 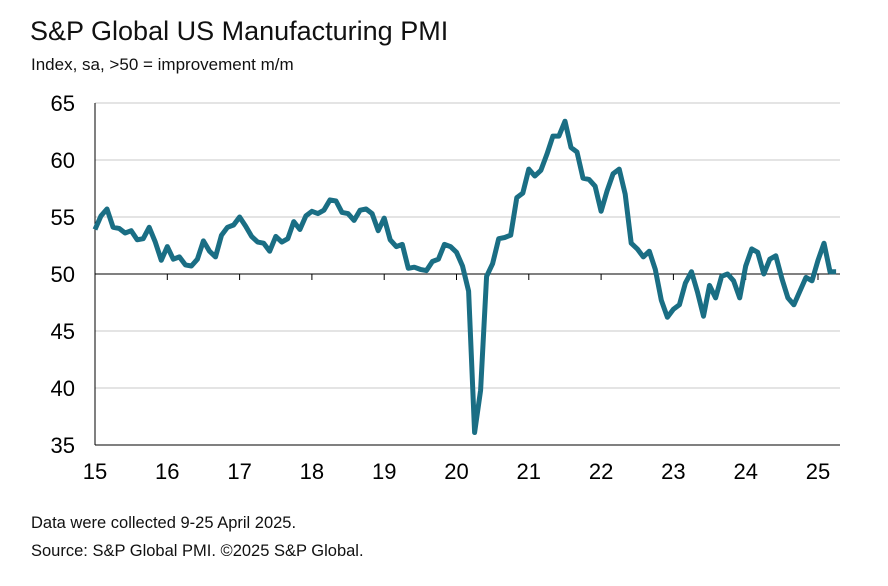 What do you see at coordinates (239, 471) in the screenshot?
I see `x-tick-label-17: 17` at bounding box center [239, 471].